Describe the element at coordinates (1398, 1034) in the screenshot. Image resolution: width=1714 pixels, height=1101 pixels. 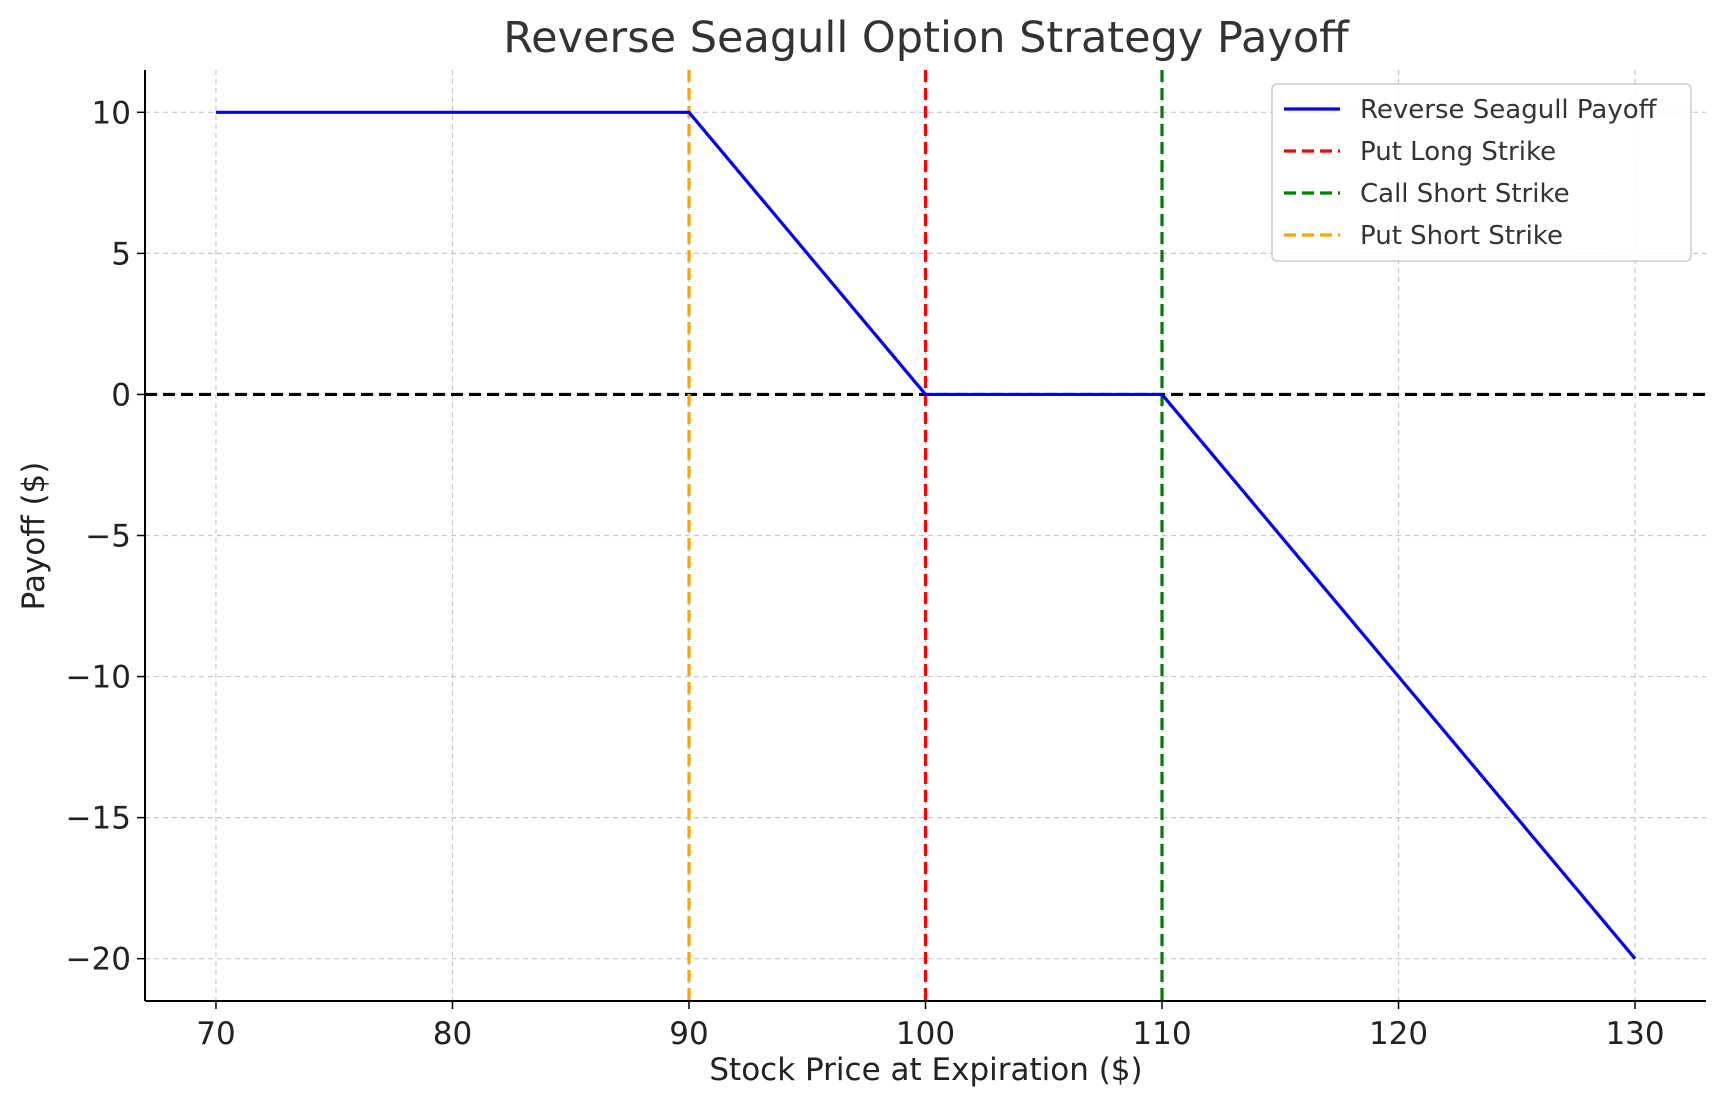
I see `x-tick-label: 120` at that location.